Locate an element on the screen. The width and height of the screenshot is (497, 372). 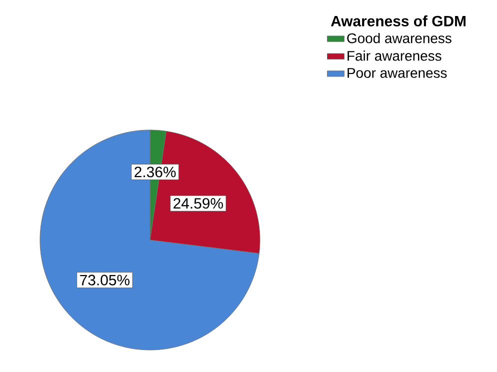
data-label: 2.36% is located at coordinates (155, 172).